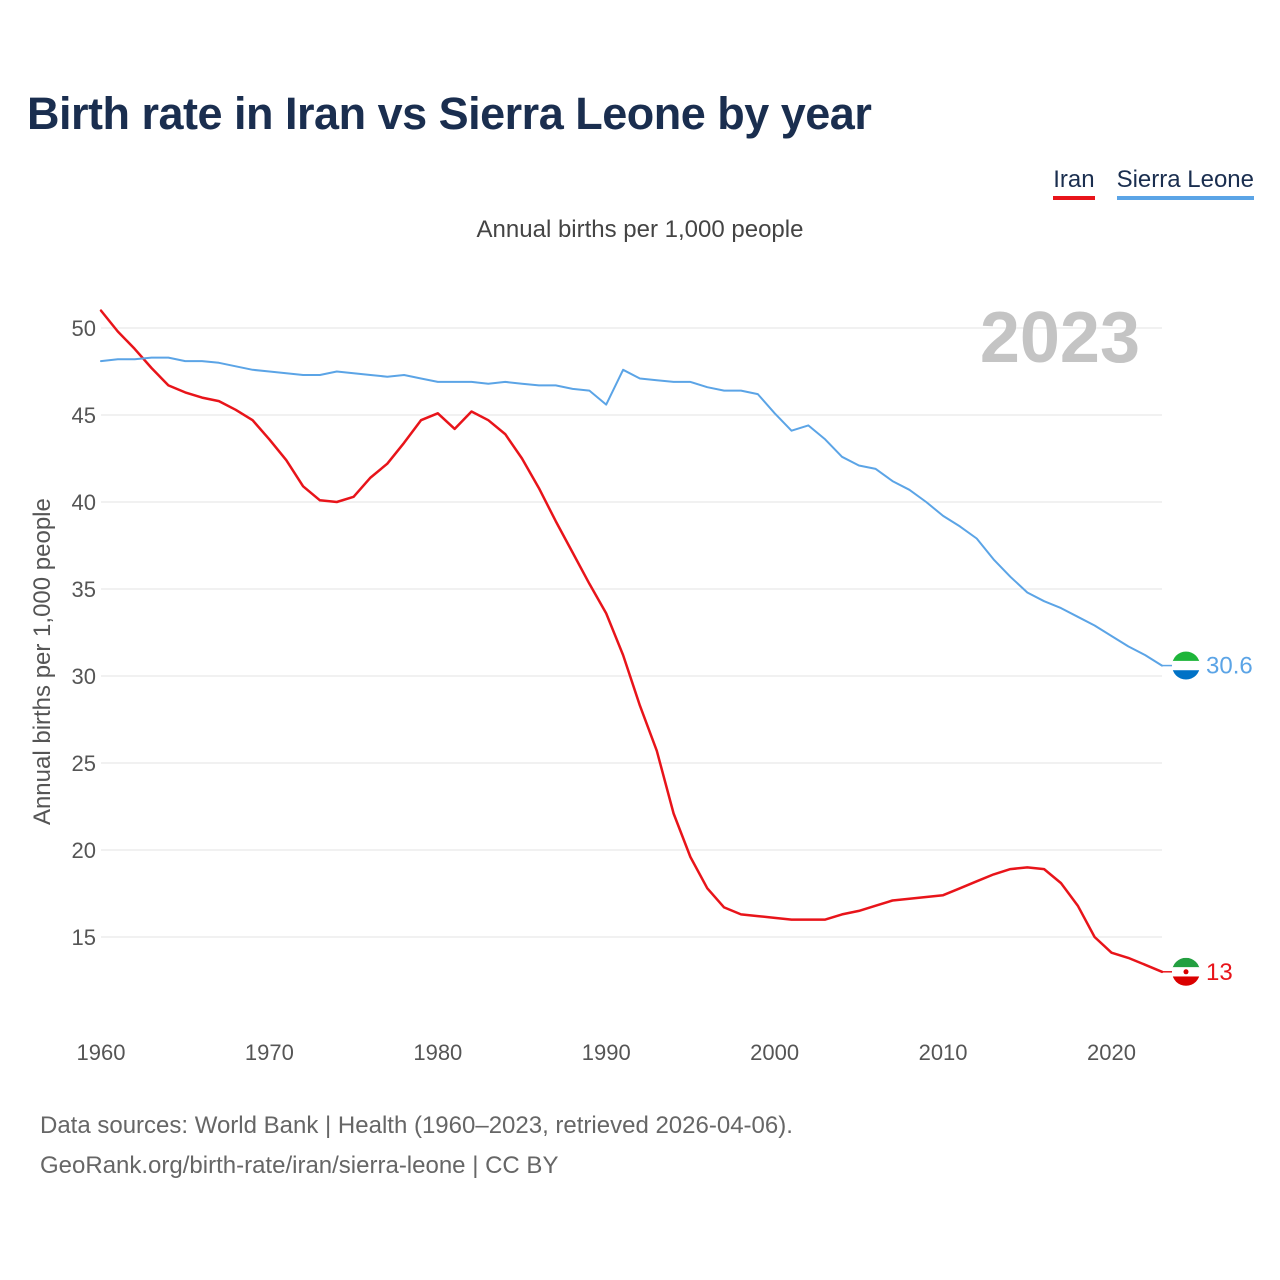 This screenshot has width=1280, height=1280. I want to click on chart-subtitle: Annual births per 1,000 people, so click(640, 229).